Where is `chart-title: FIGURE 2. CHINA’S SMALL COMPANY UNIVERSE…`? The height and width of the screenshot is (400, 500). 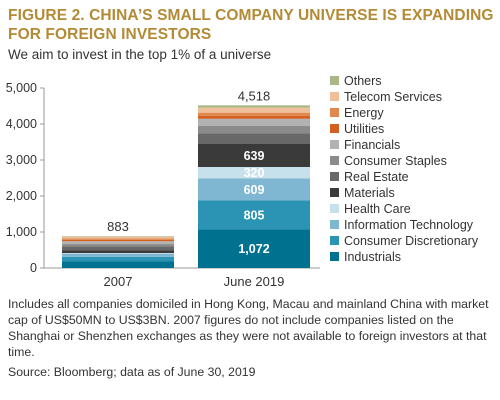
chart-title: FIGURE 2. CHINA’S SMALL COMPANY UNIVERSE… is located at coordinates (251, 25).